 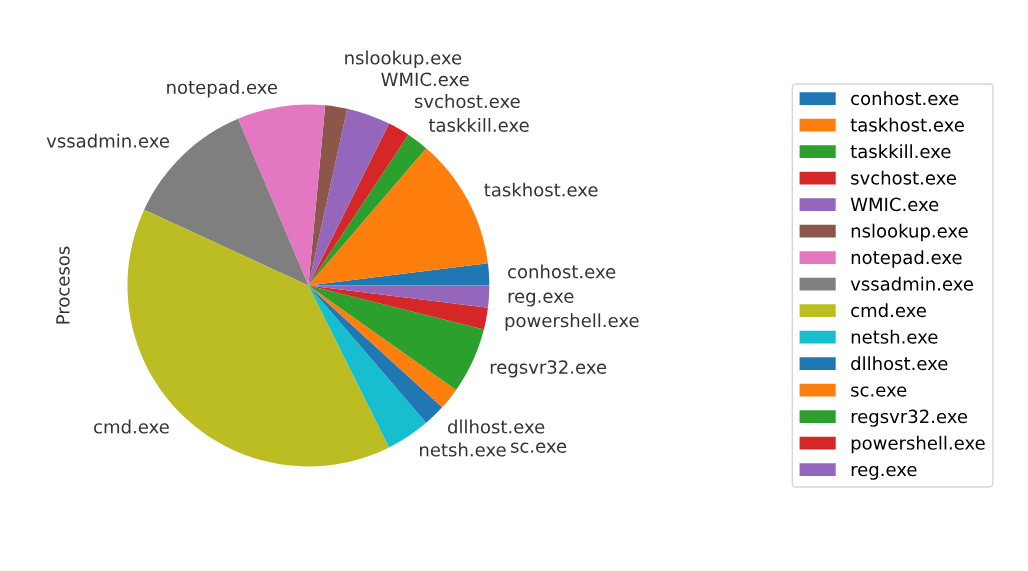 I want to click on slice-label: conhost.exe, so click(x=562, y=271).